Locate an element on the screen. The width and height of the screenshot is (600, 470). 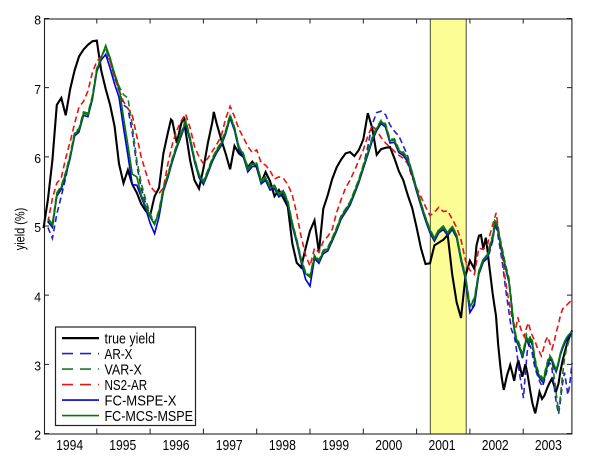
svg-text: NS2-AR is located at coordinates (126, 386).